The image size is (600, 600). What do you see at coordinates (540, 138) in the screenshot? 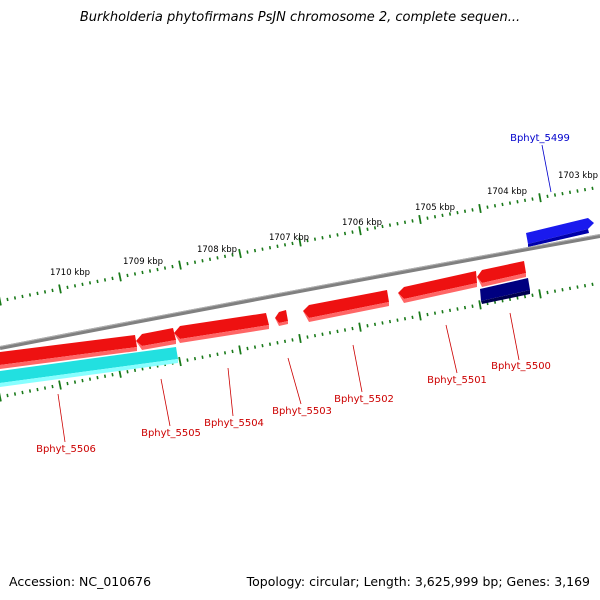
I see `label-bphyt-5499: Bphyt_5499` at bounding box center [540, 138].